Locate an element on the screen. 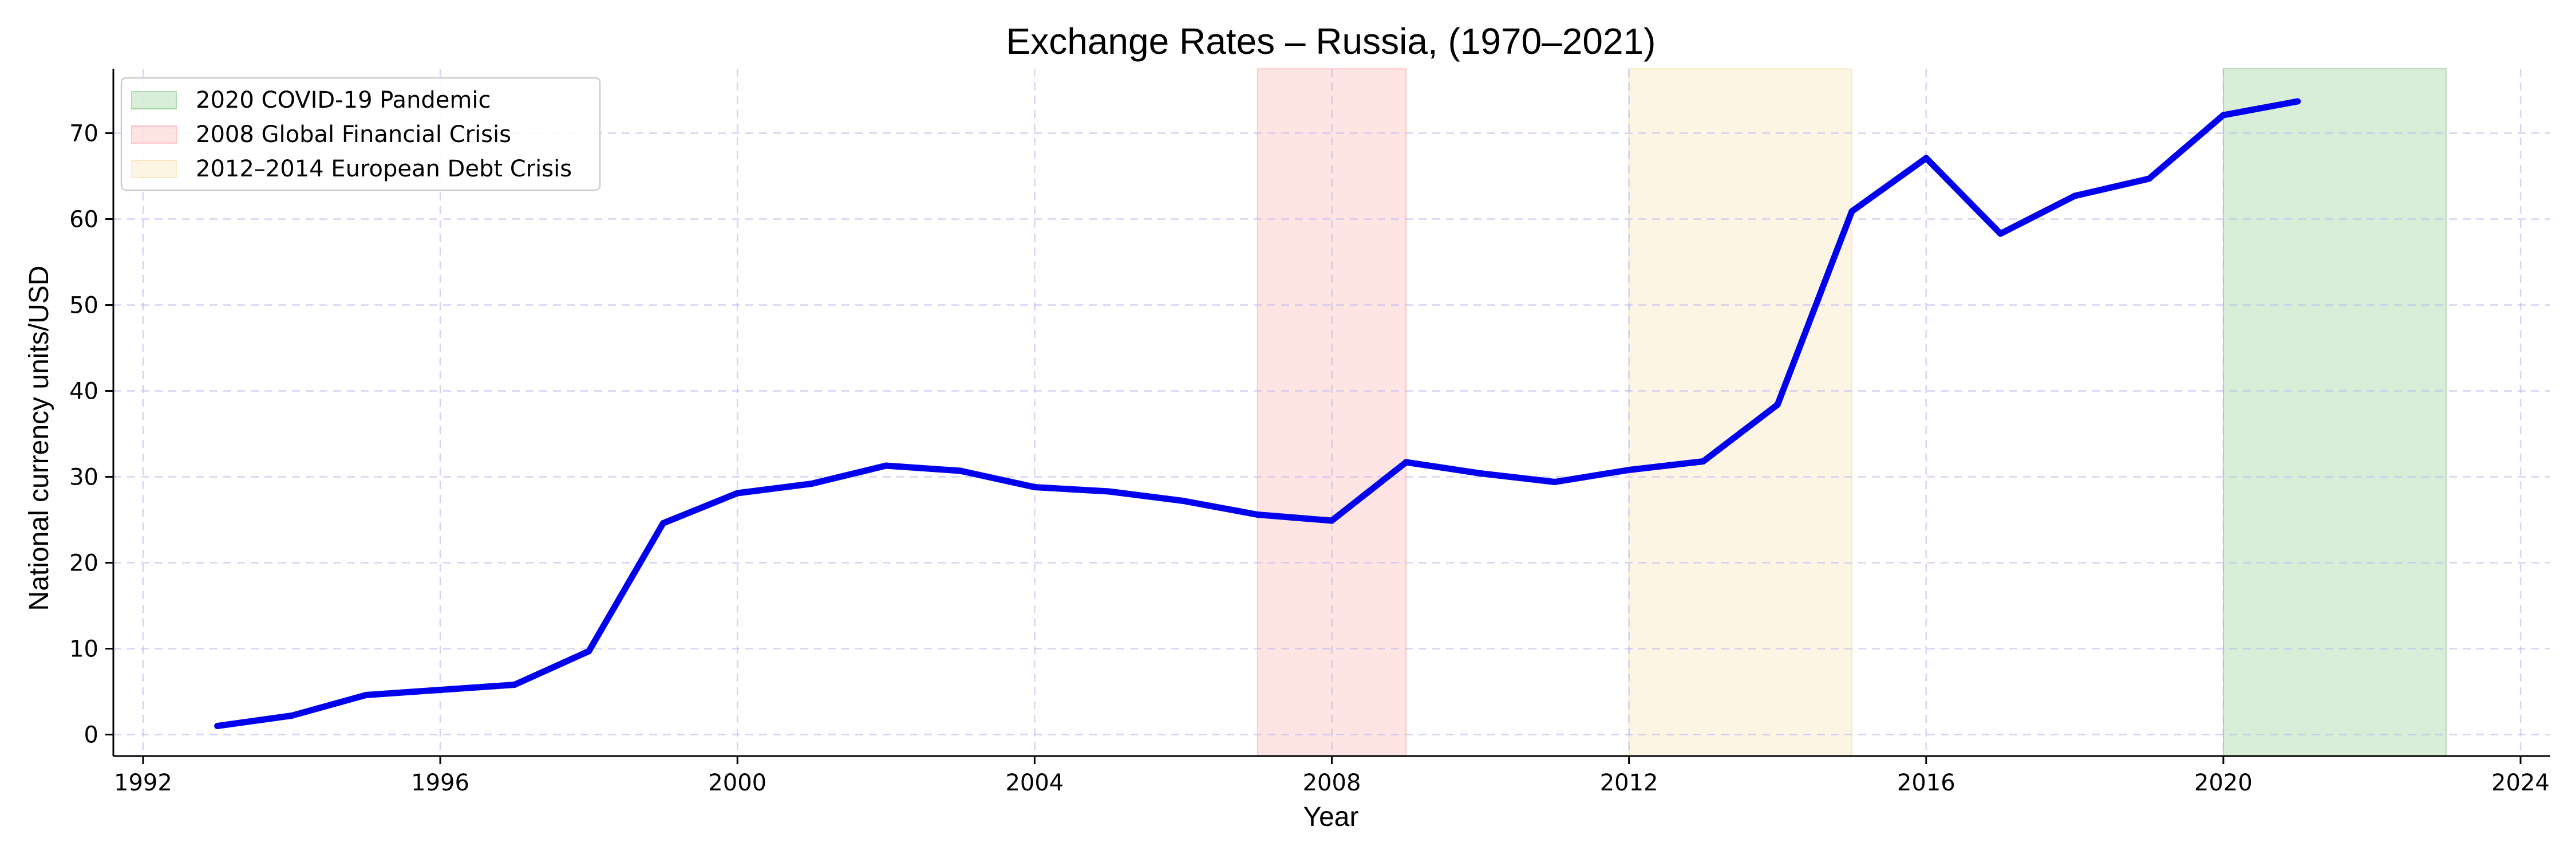 Image resolution: width=2576 pixels, height=862 pixels. y-axis-label: National currency units/USD is located at coordinates (39, 439).